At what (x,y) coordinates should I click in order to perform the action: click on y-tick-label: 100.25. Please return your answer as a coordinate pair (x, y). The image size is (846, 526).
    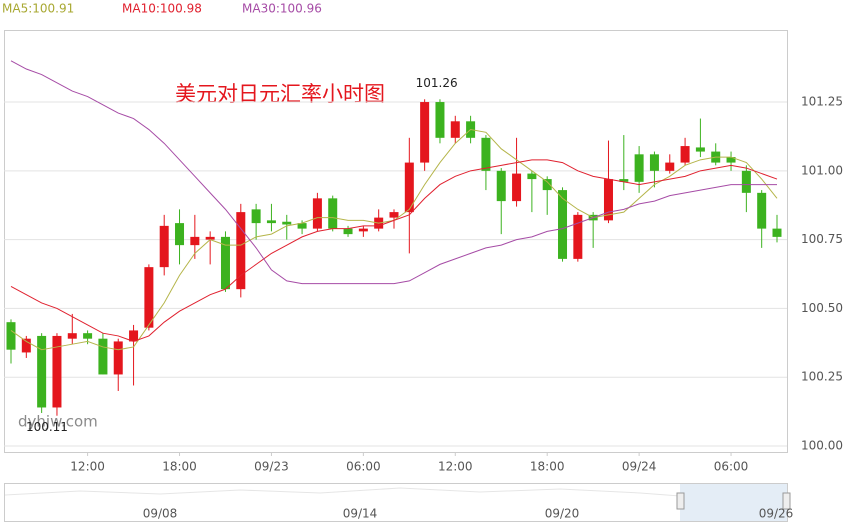
    Looking at the image, I should click on (822, 377).